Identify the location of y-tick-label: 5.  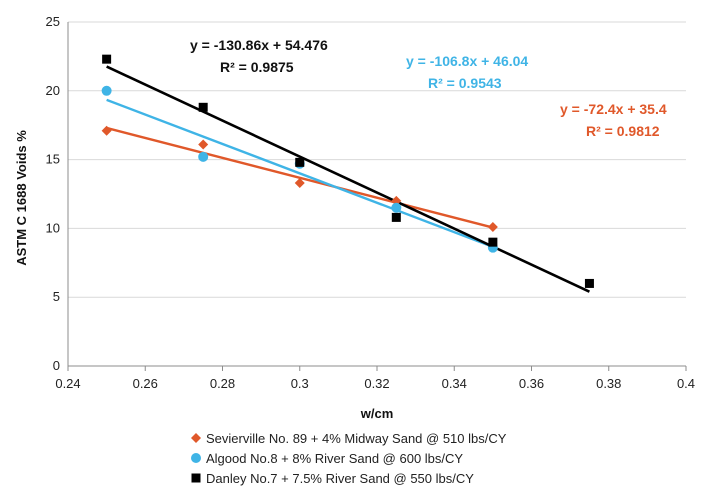
(56, 296).